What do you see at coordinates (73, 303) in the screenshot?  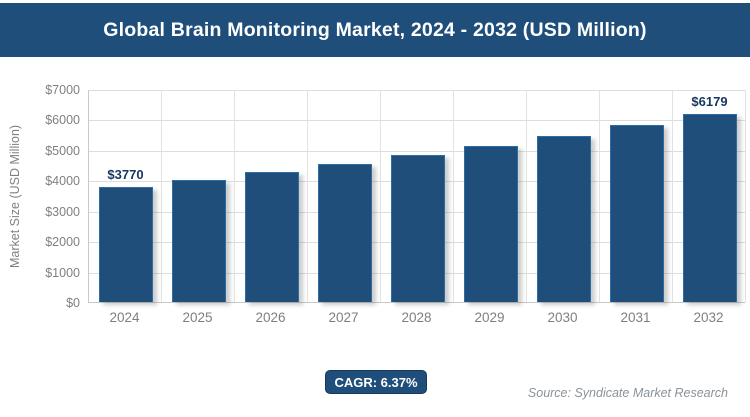 I see `y-tick-label: $0` at bounding box center [73, 303].